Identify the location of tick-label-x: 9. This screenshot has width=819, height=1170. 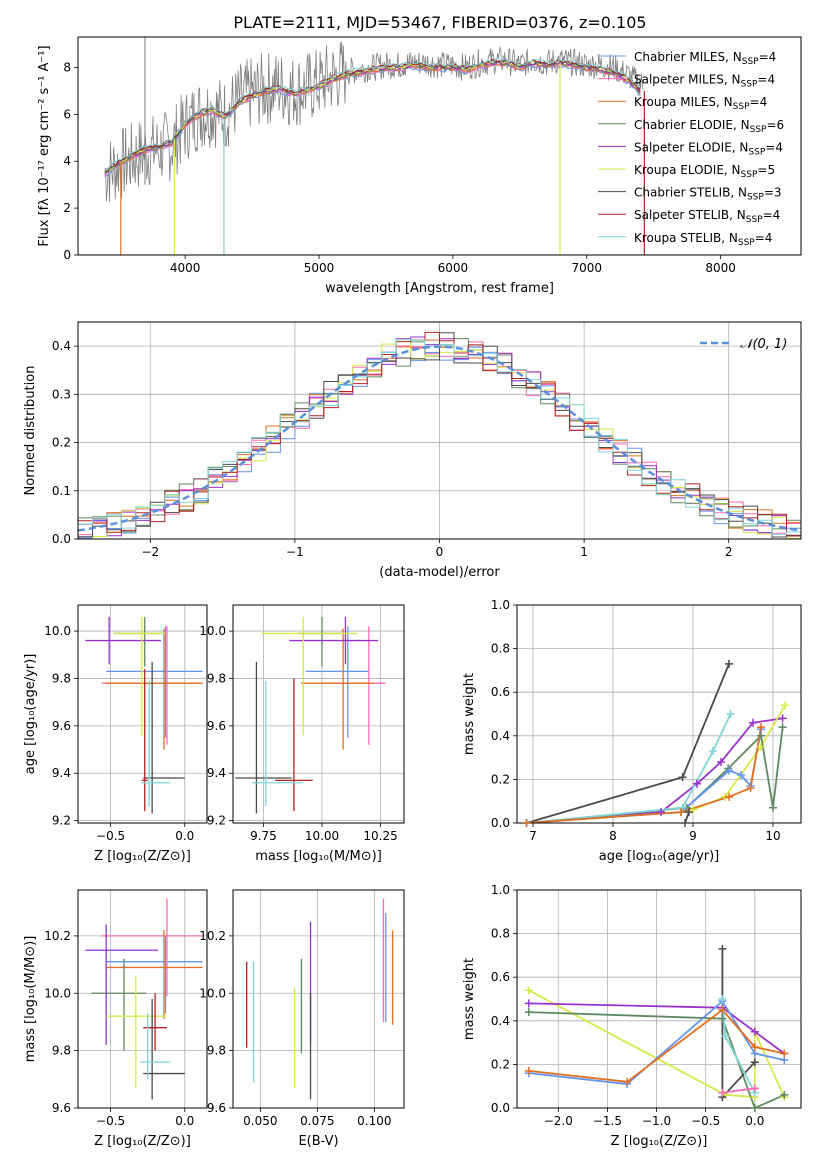
(693, 836).